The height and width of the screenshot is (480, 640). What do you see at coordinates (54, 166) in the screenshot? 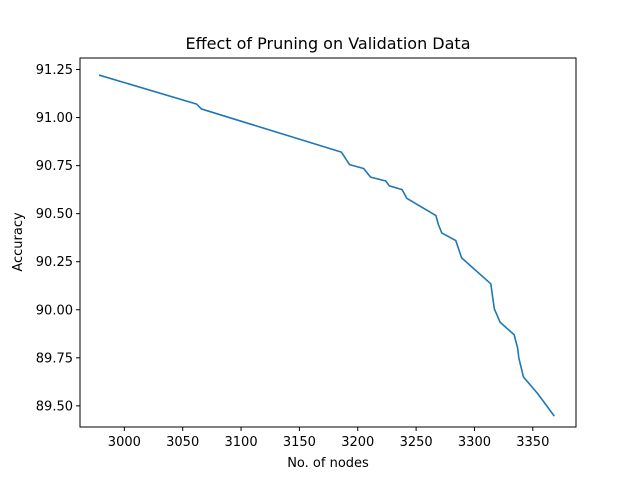
I see `y-tick-label: 90.75` at bounding box center [54, 166].